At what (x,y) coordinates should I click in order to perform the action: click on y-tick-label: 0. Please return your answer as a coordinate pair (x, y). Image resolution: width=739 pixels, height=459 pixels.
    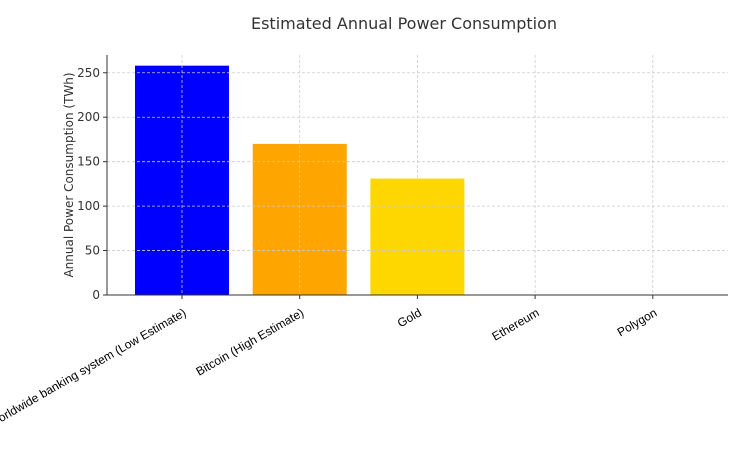
    Looking at the image, I should click on (96, 295).